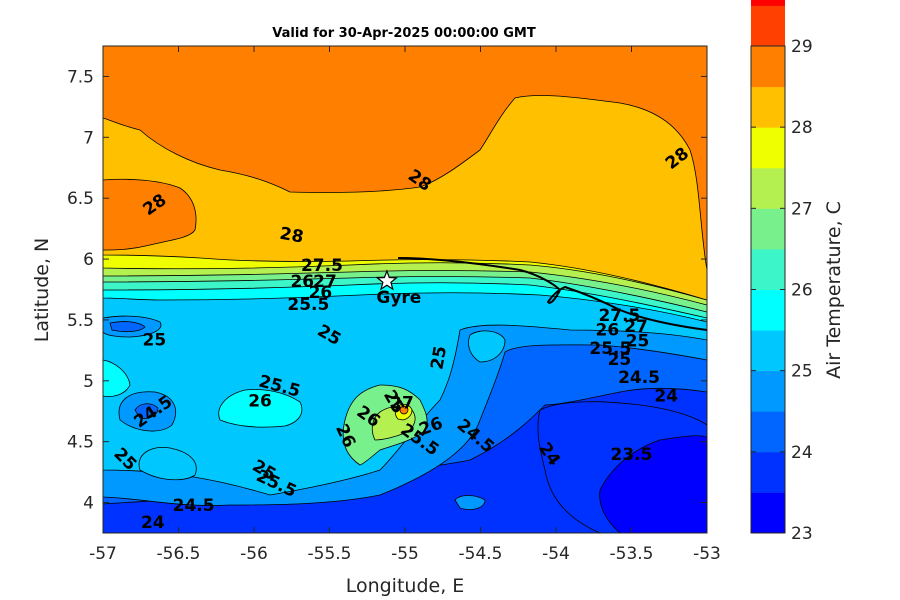  What do you see at coordinates (80, 77) in the screenshot?
I see `y-tick-label: 7.5` at bounding box center [80, 77].